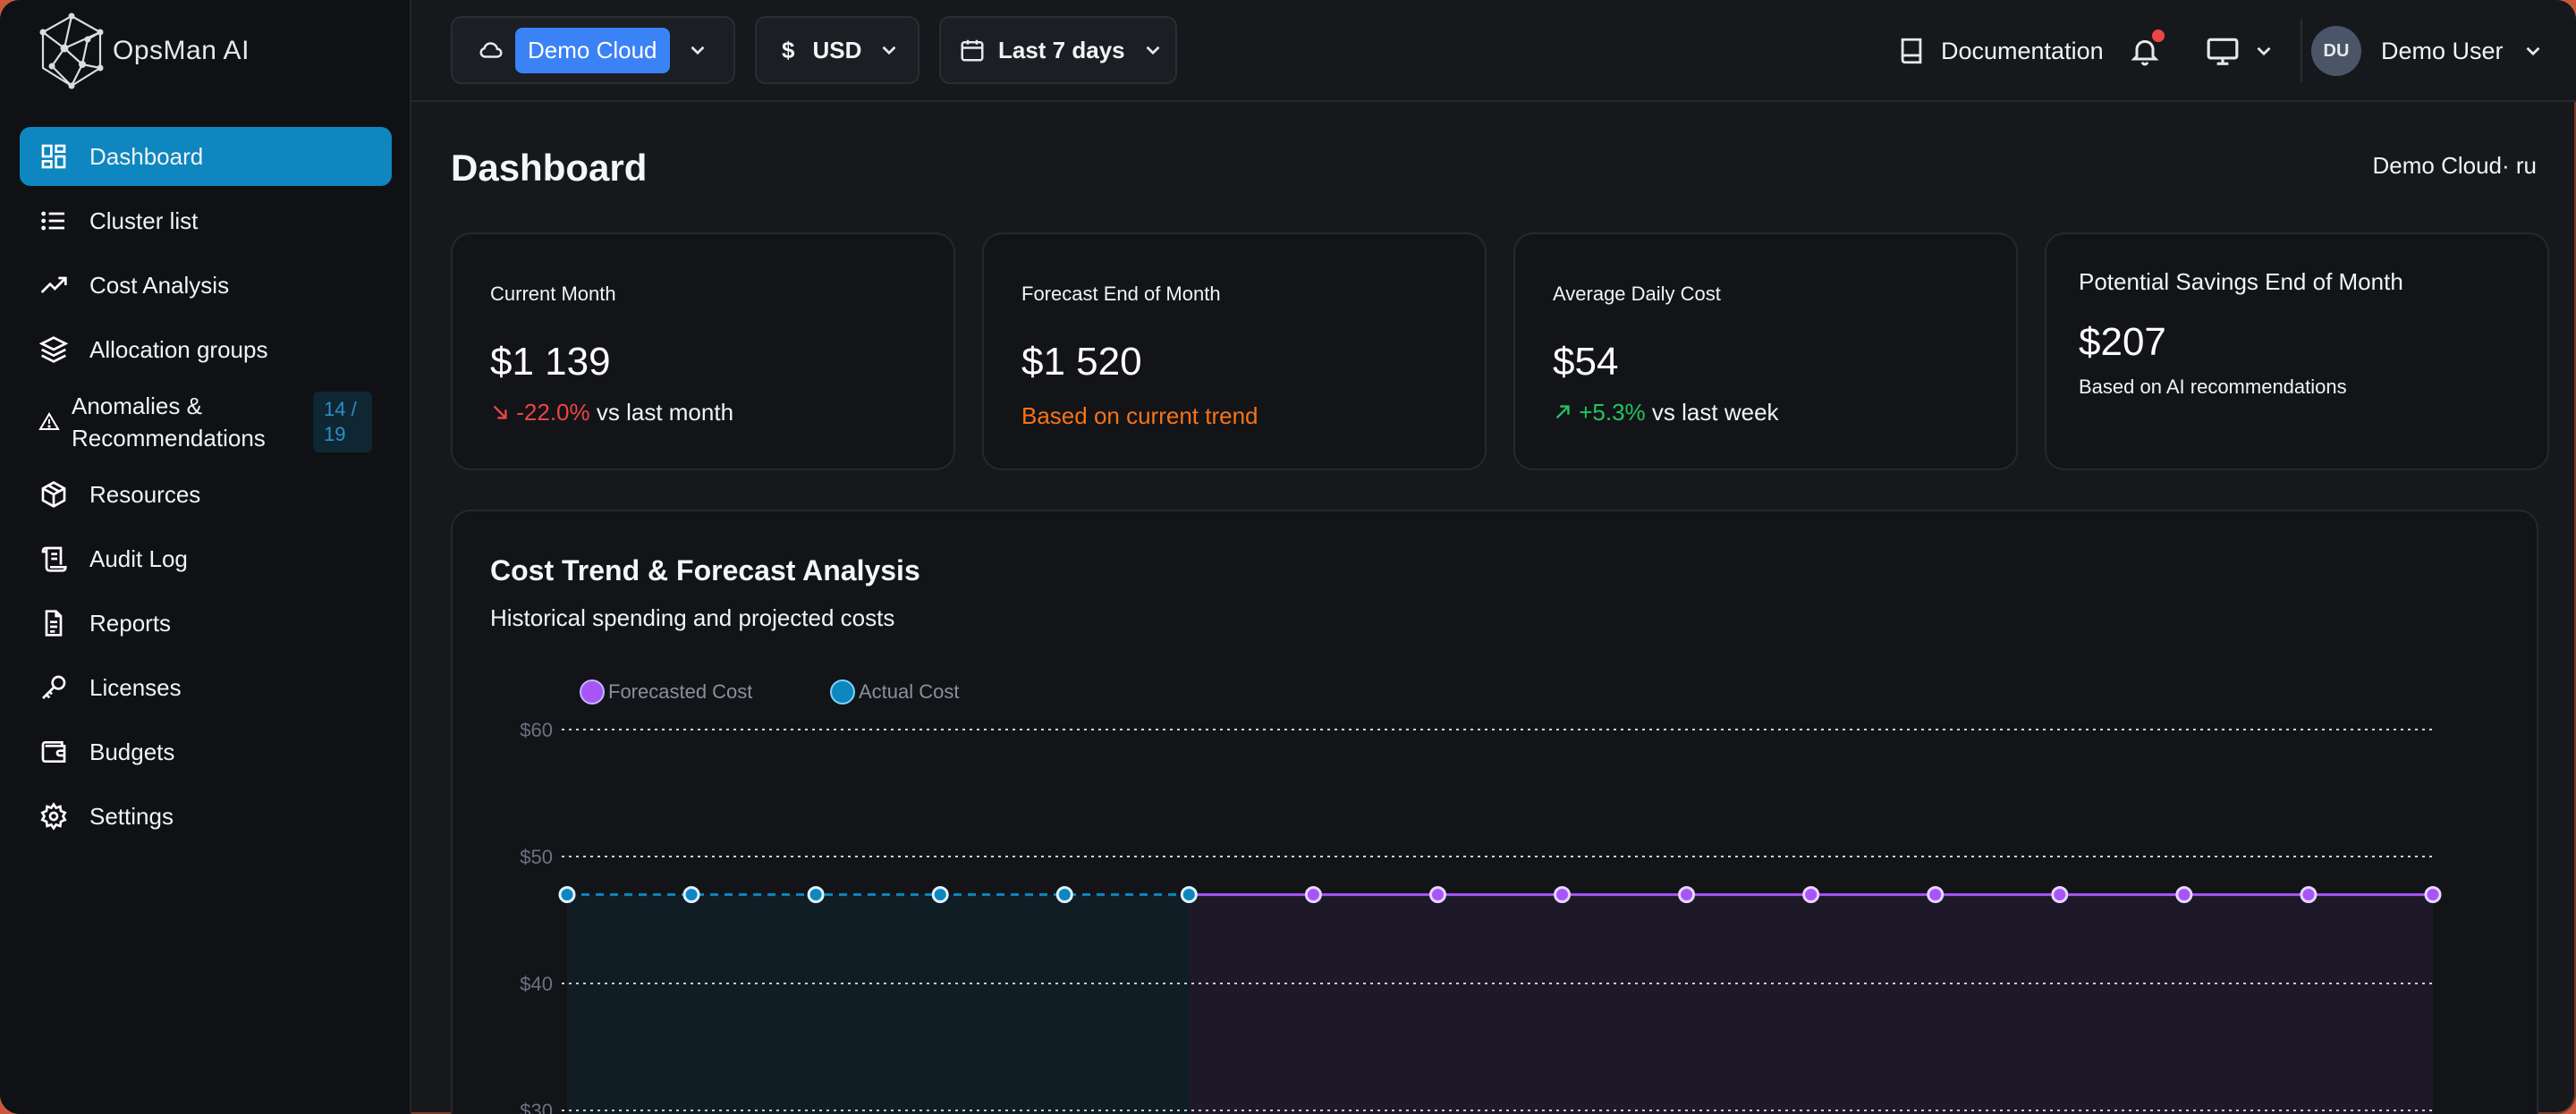  Describe the element at coordinates (206, 752) in the screenshot. I see `sidebar-item-budgets: Budgets` at that location.